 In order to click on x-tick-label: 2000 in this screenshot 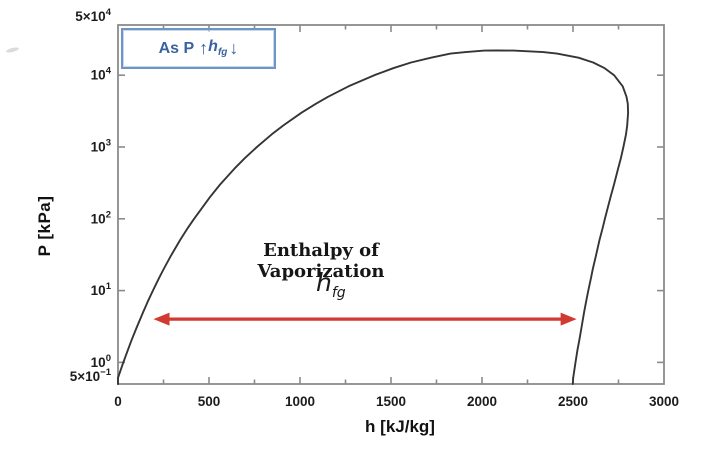, I will do `click(482, 401)`.